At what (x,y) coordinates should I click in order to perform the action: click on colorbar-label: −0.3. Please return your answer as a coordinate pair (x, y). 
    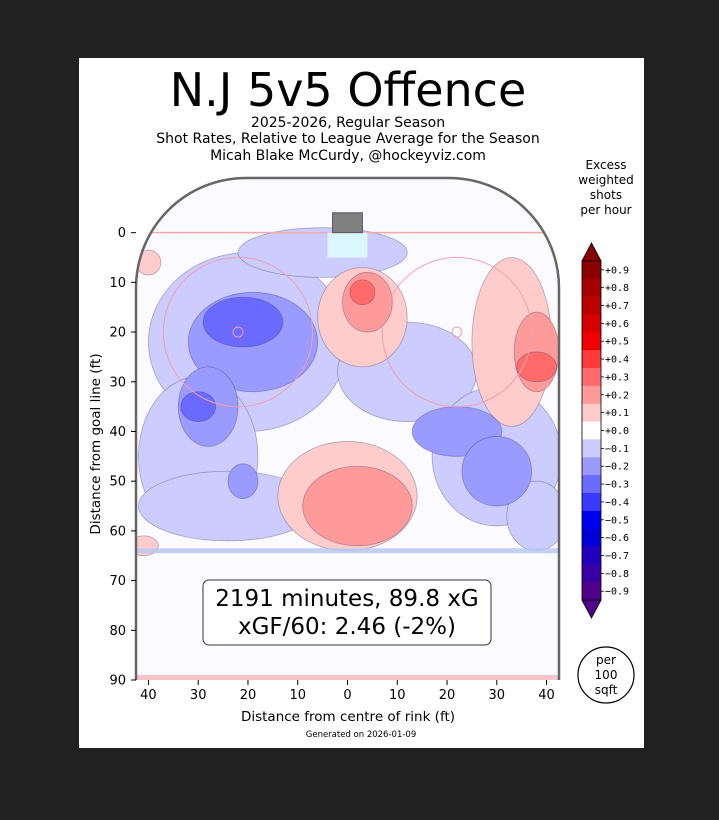
    Looking at the image, I should click on (617, 485).